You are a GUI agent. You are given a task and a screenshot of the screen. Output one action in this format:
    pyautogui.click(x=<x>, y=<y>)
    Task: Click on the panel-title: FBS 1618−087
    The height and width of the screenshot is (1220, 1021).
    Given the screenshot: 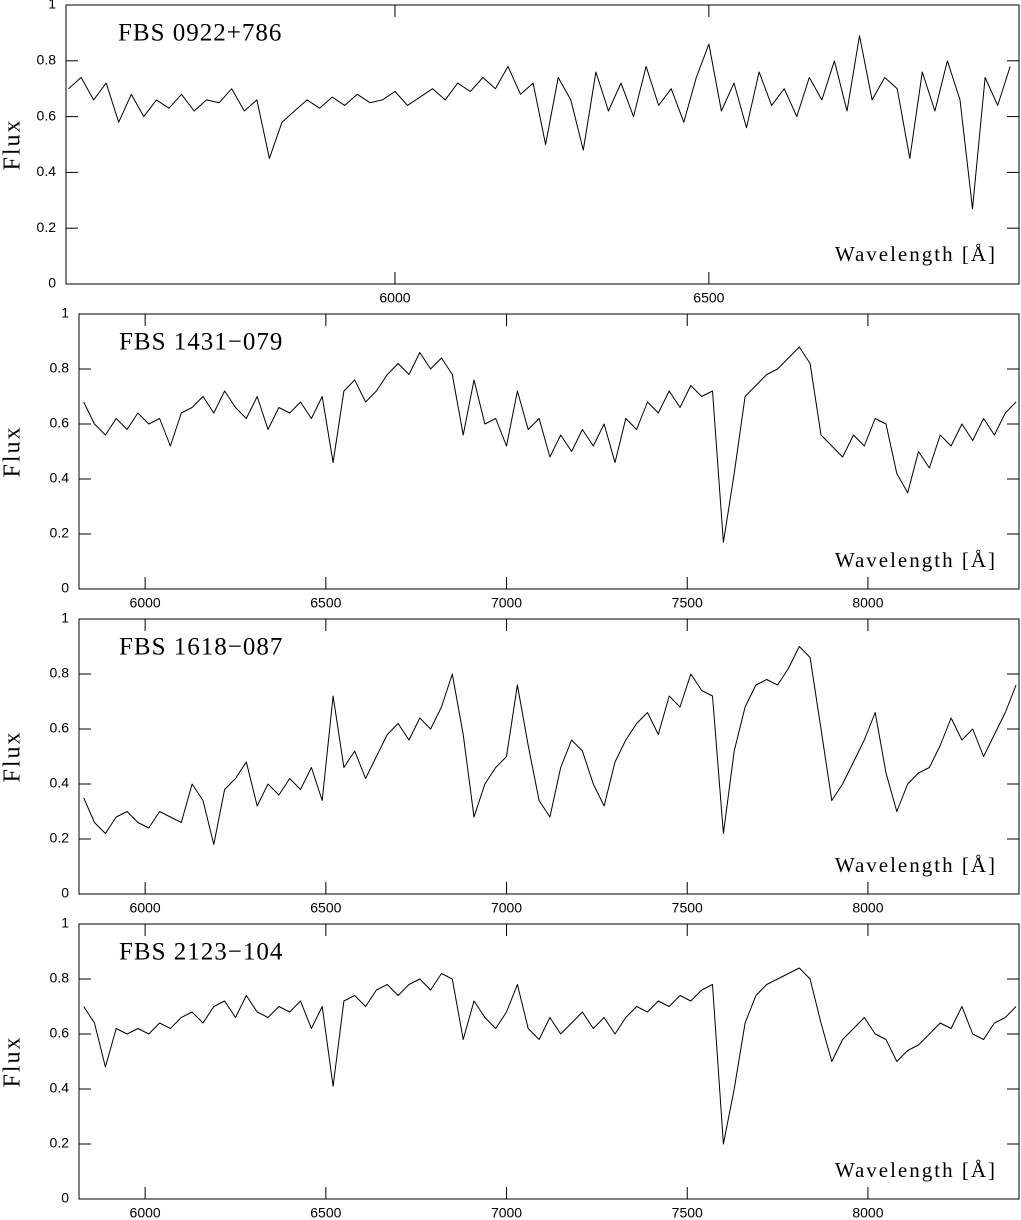 What is the action you would take?
    pyautogui.click(x=201, y=647)
    